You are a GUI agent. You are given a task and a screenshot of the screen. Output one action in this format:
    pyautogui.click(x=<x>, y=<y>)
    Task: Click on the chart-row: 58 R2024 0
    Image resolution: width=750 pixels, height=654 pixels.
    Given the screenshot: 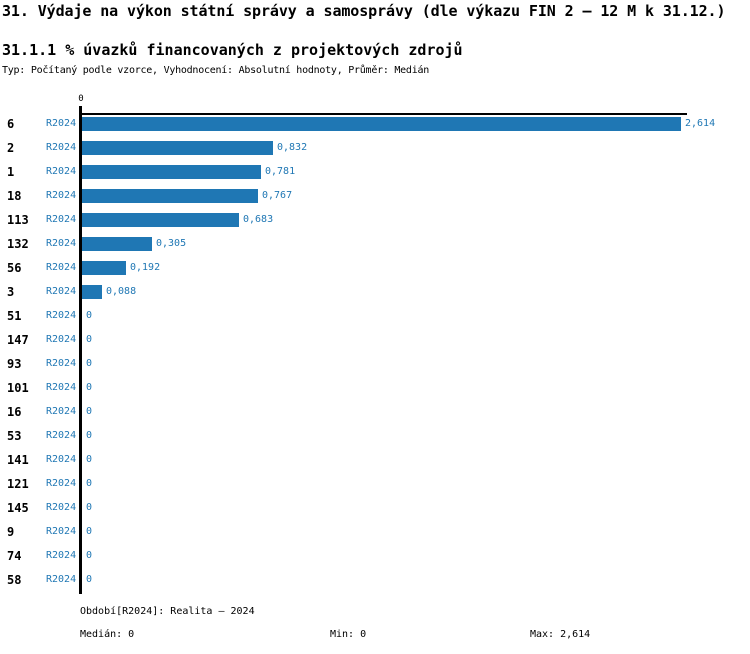 What is the action you would take?
    pyautogui.click(x=375, y=580)
    